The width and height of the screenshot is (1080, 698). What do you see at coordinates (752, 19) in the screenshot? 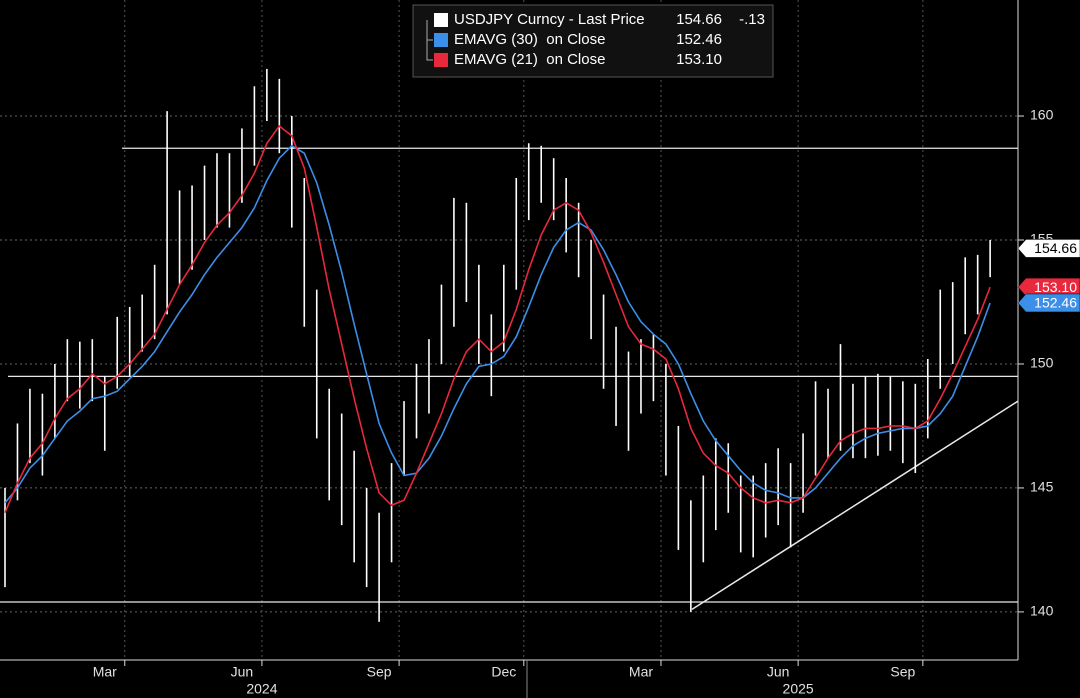
I see `legend-change: -.13` at bounding box center [752, 19].